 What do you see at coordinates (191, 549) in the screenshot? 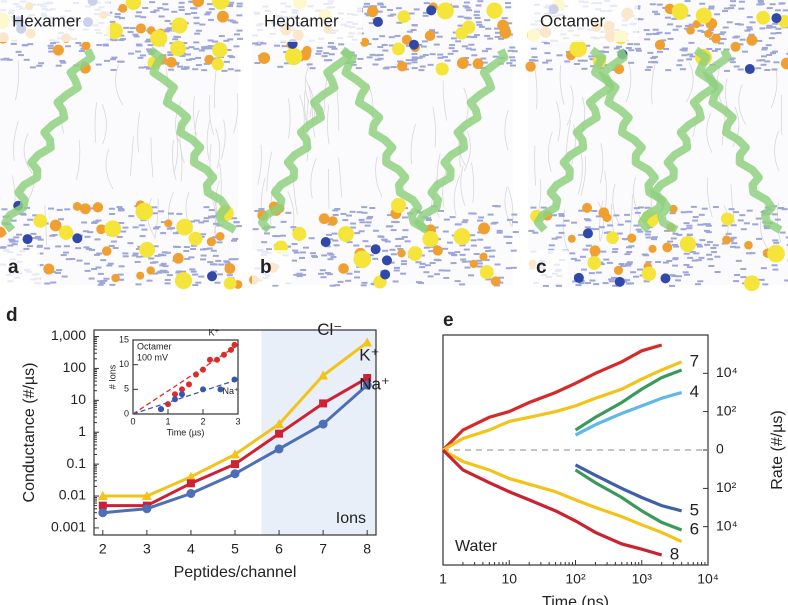
I see `x-tick-label: 4` at bounding box center [191, 549].